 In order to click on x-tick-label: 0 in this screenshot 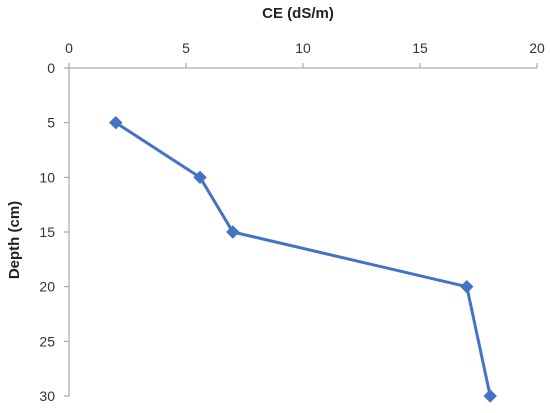, I will do `click(69, 48)`.